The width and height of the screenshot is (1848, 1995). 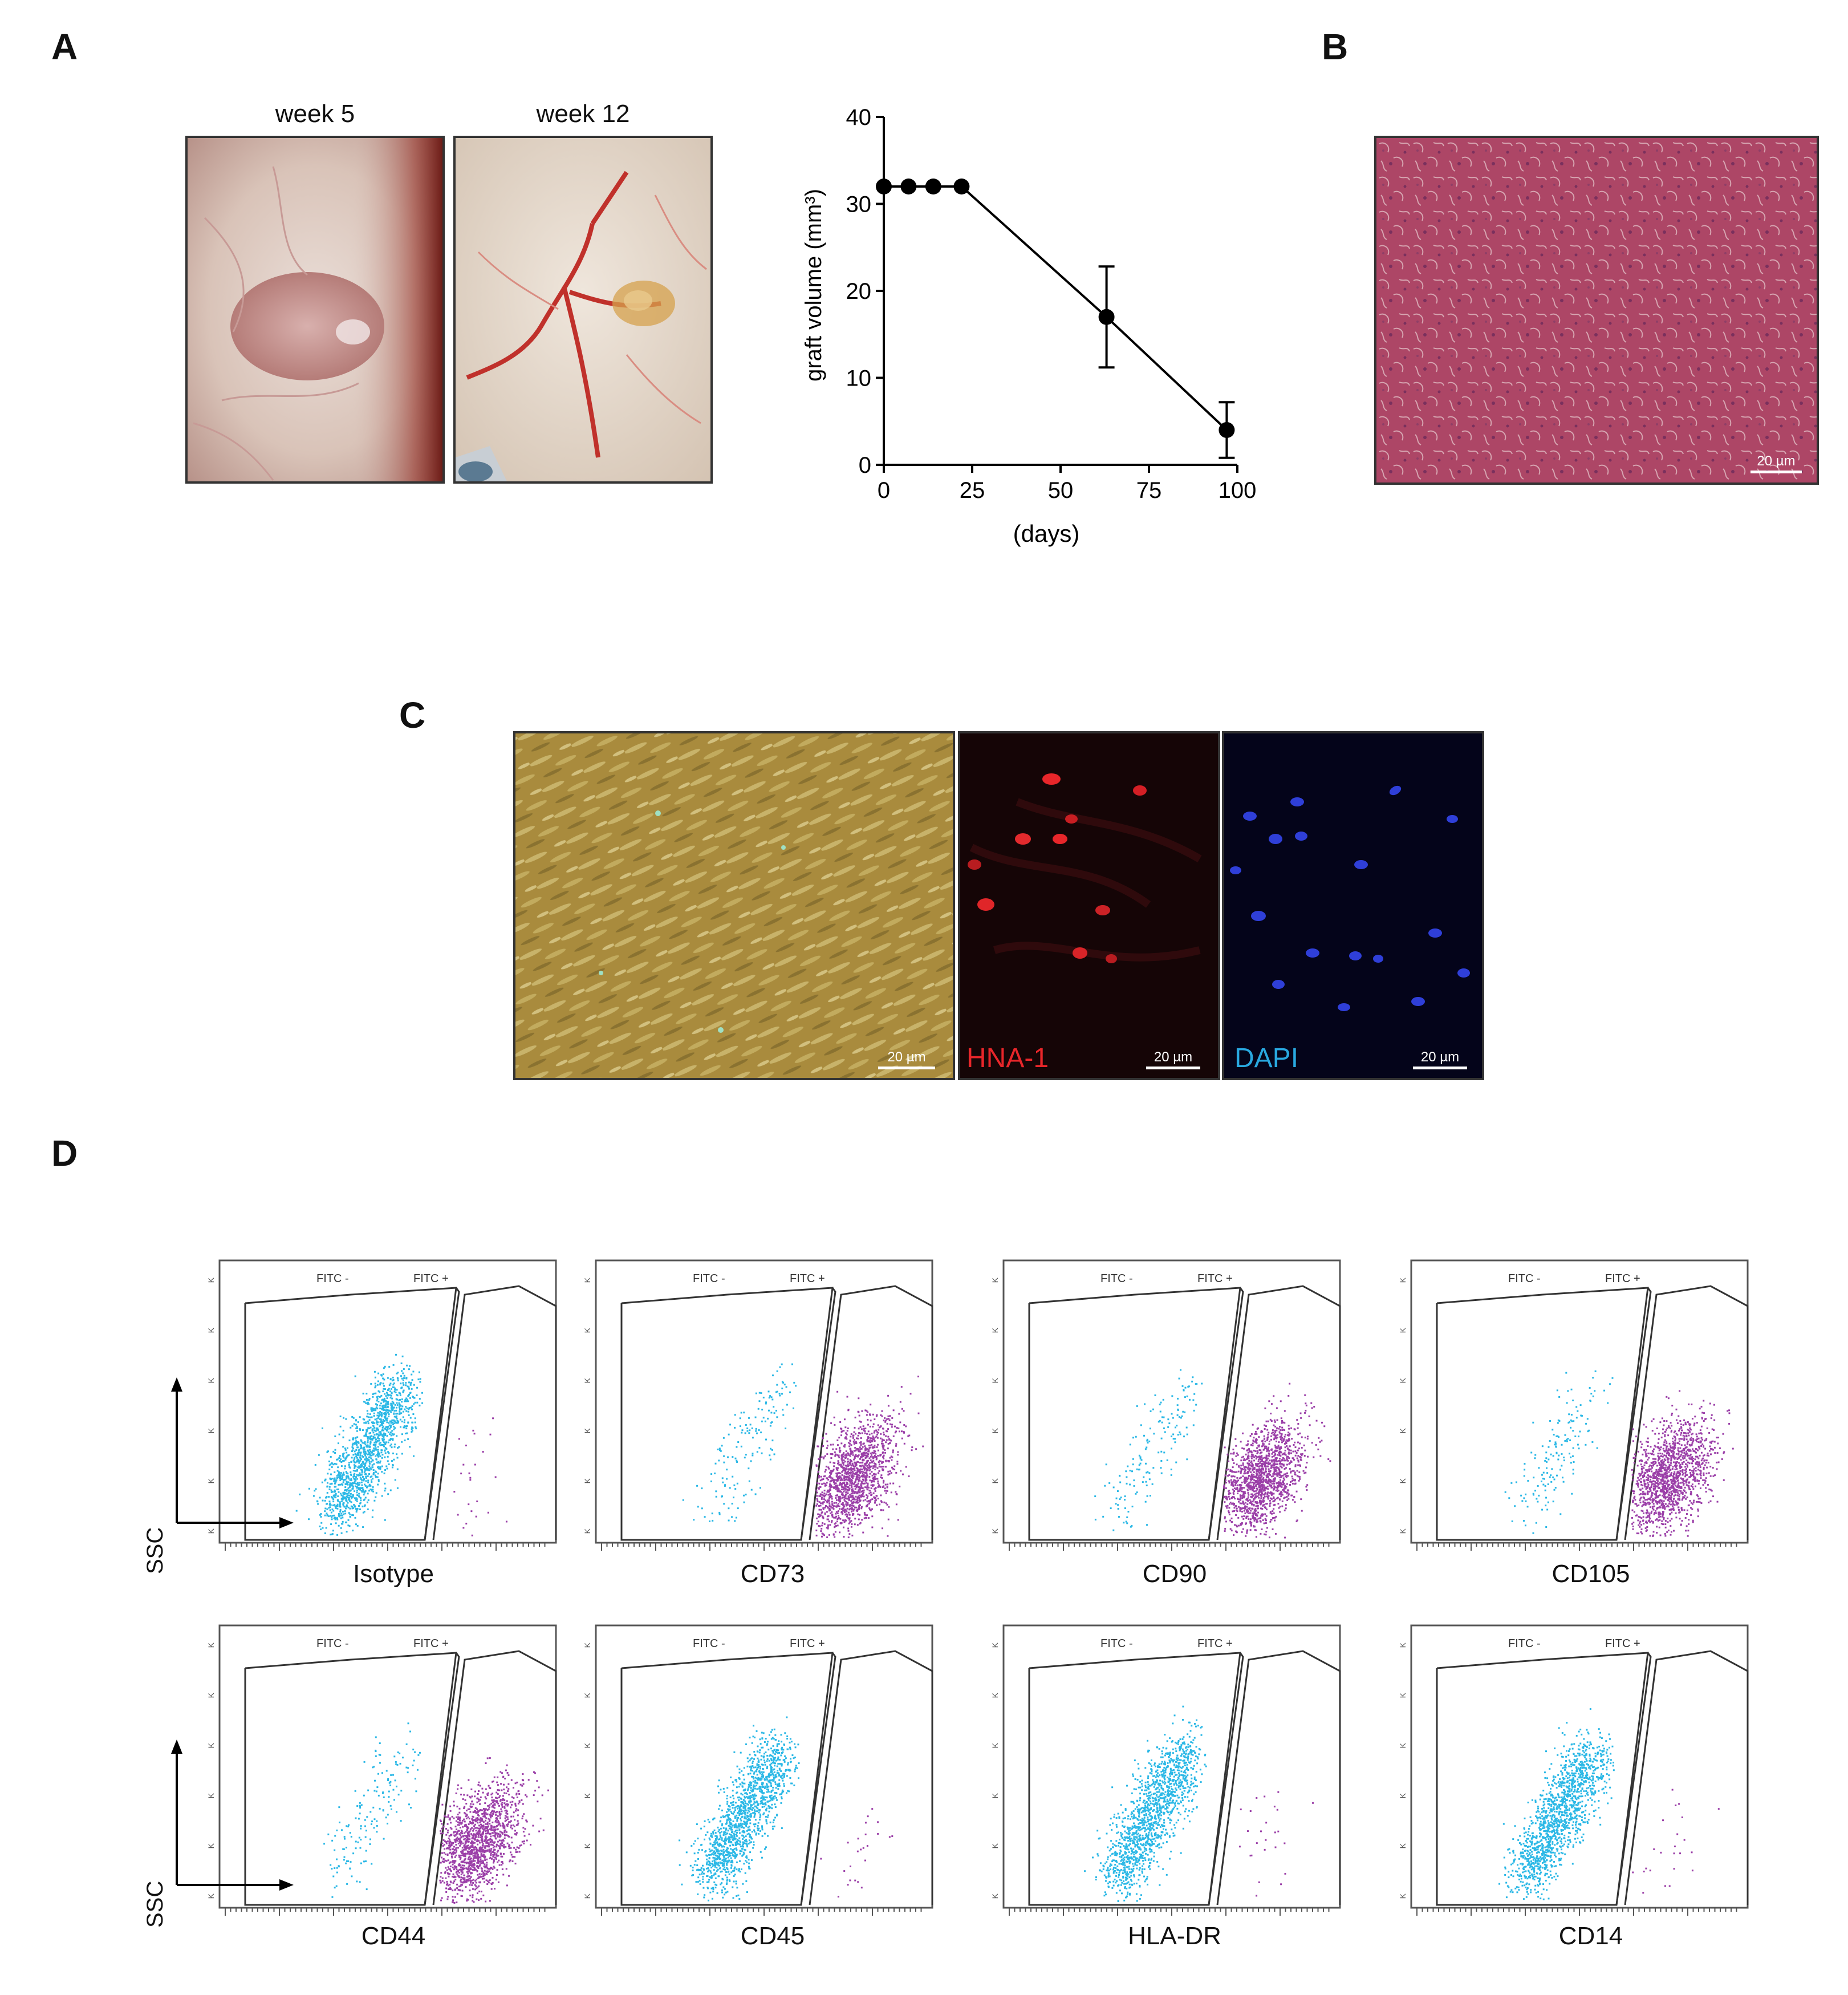 I want to click on scale-bar-b: 20 µm, so click(x=1776, y=463).